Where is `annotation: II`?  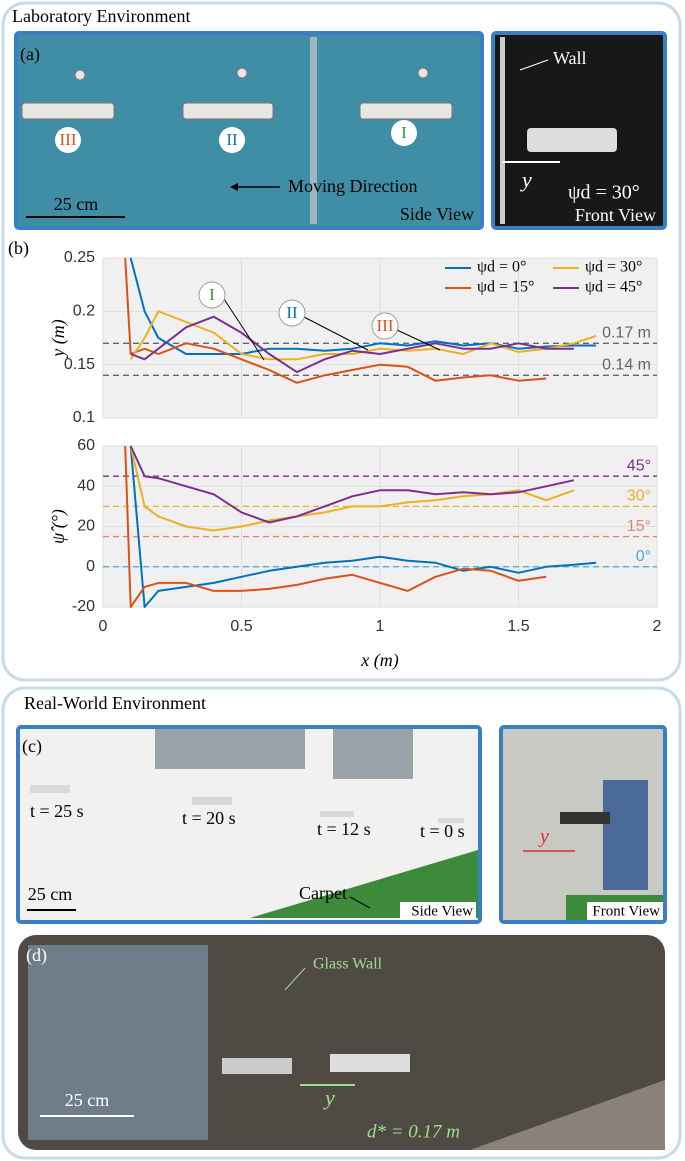
annotation: II is located at coordinates (292, 312).